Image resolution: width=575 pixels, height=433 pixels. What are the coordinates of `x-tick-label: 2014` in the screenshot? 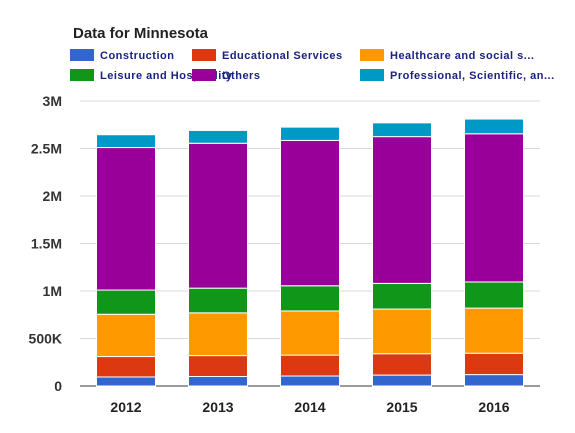 It's located at (309, 407).